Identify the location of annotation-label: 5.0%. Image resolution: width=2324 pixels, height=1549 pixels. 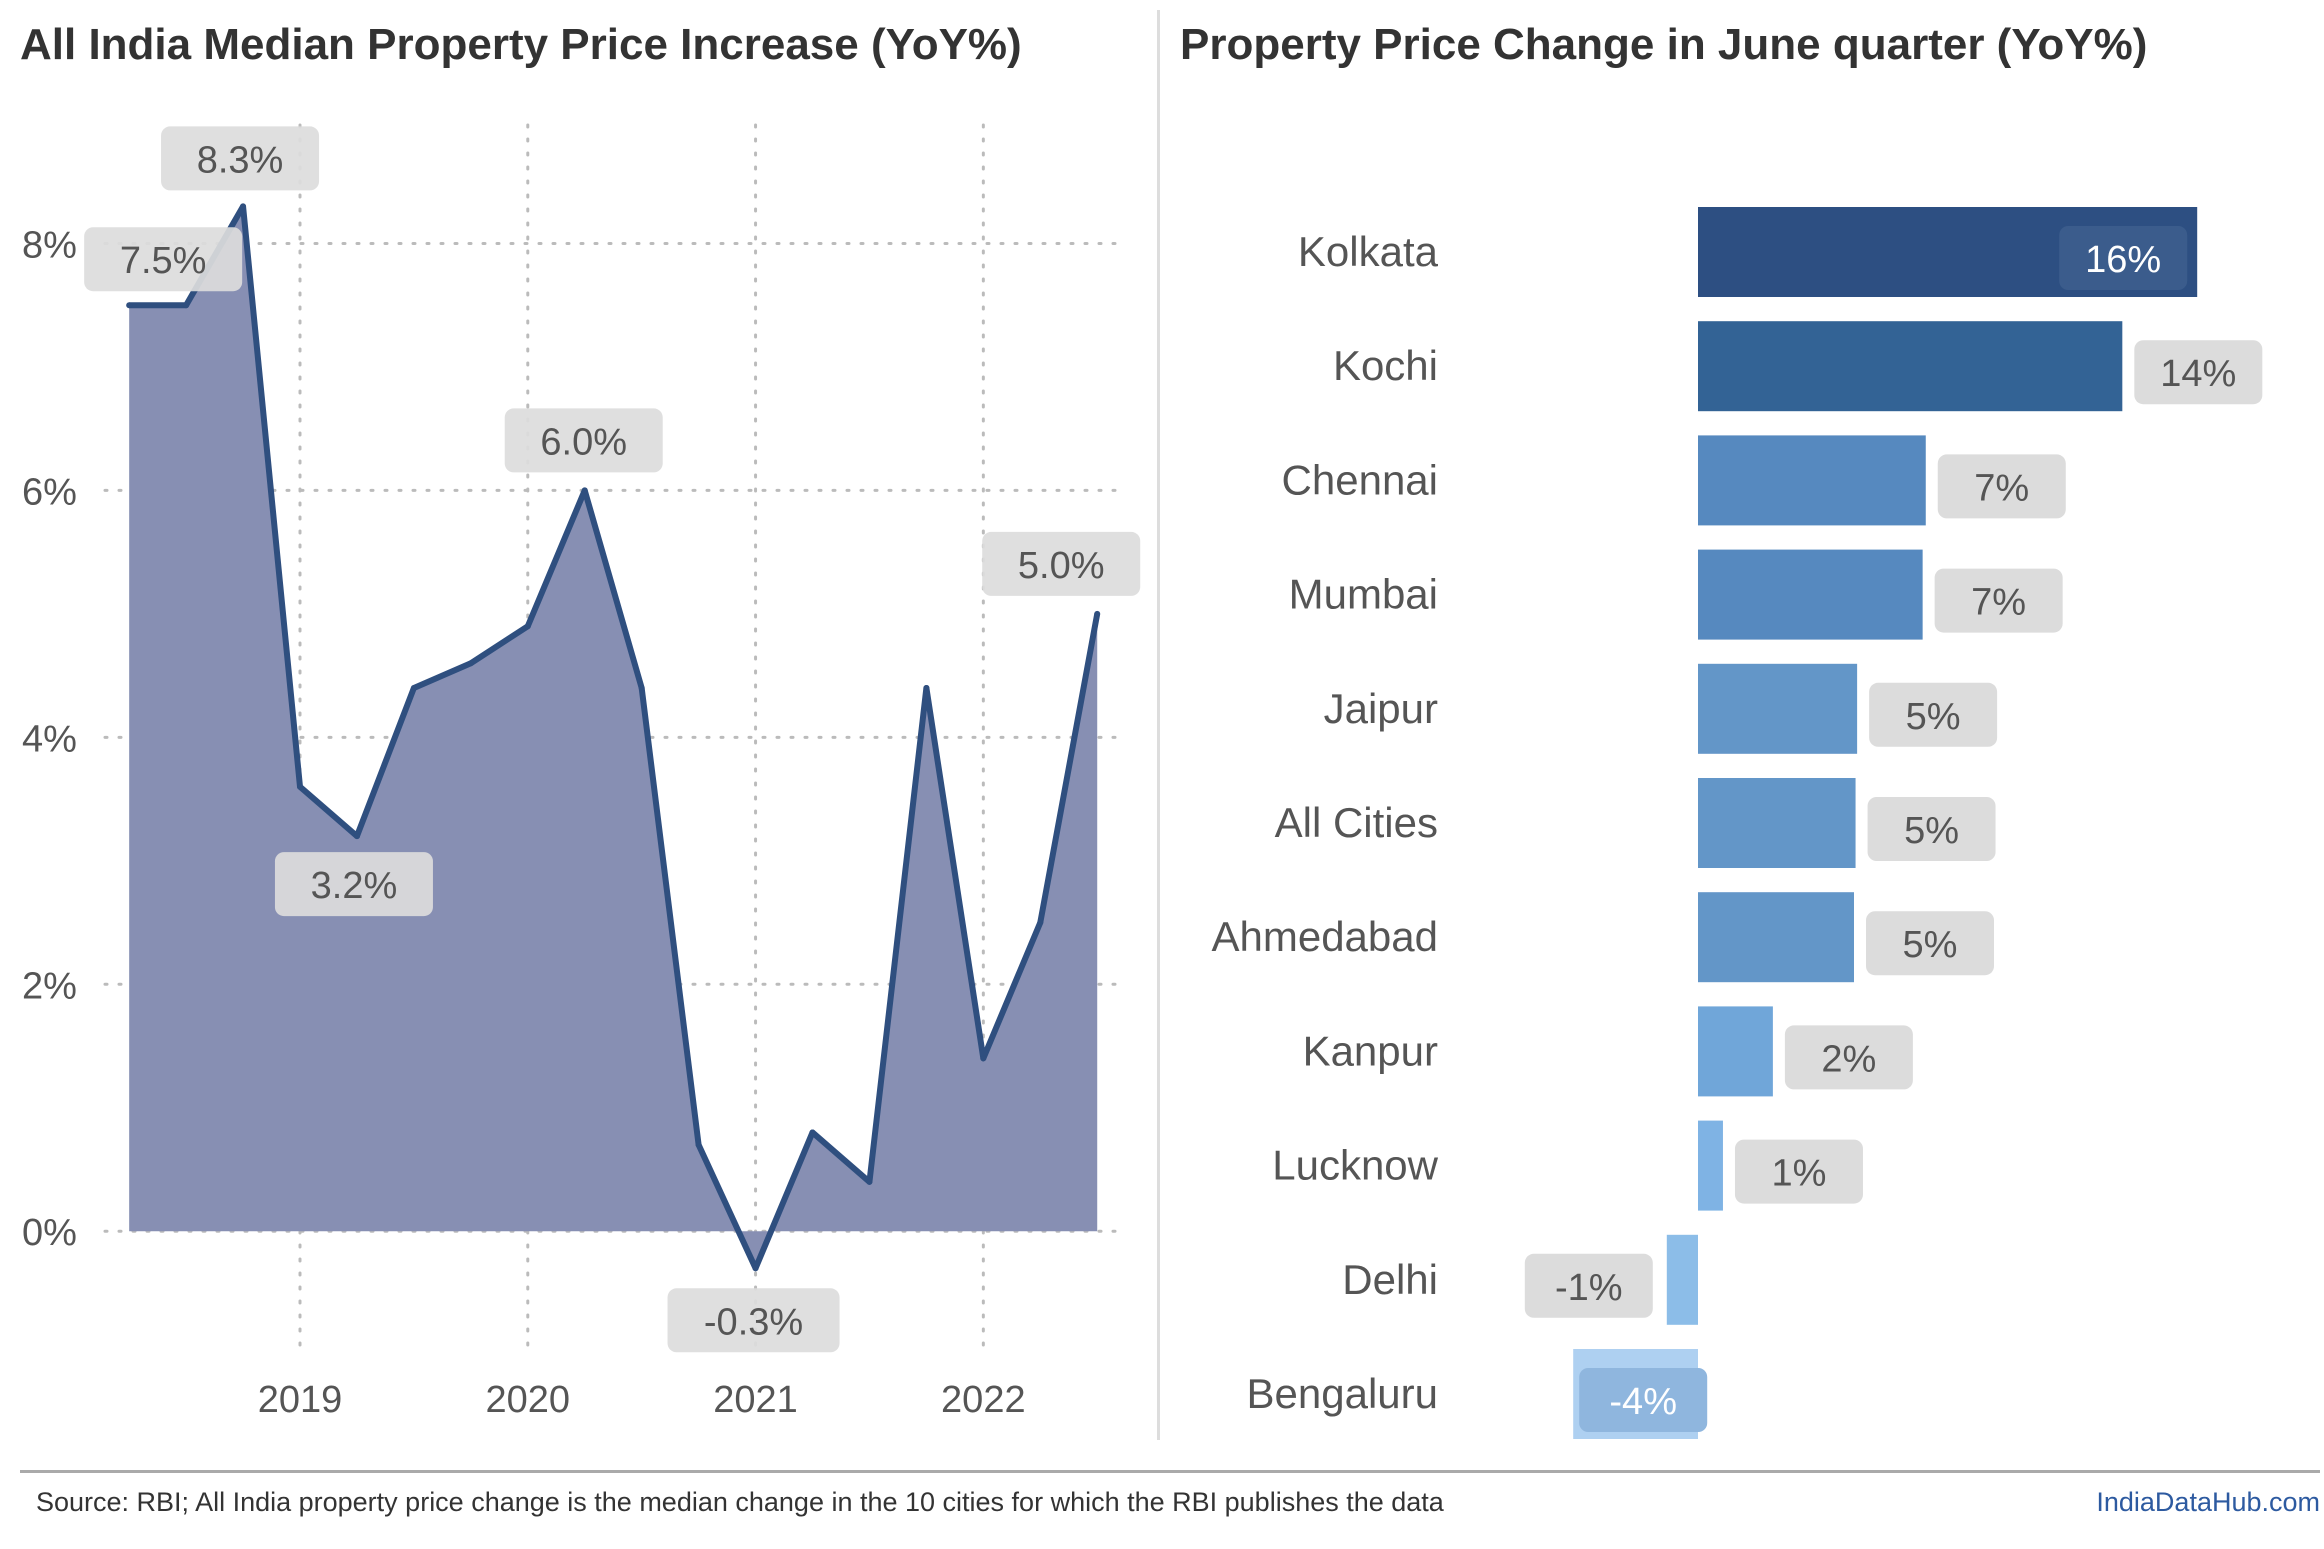
(1061, 566).